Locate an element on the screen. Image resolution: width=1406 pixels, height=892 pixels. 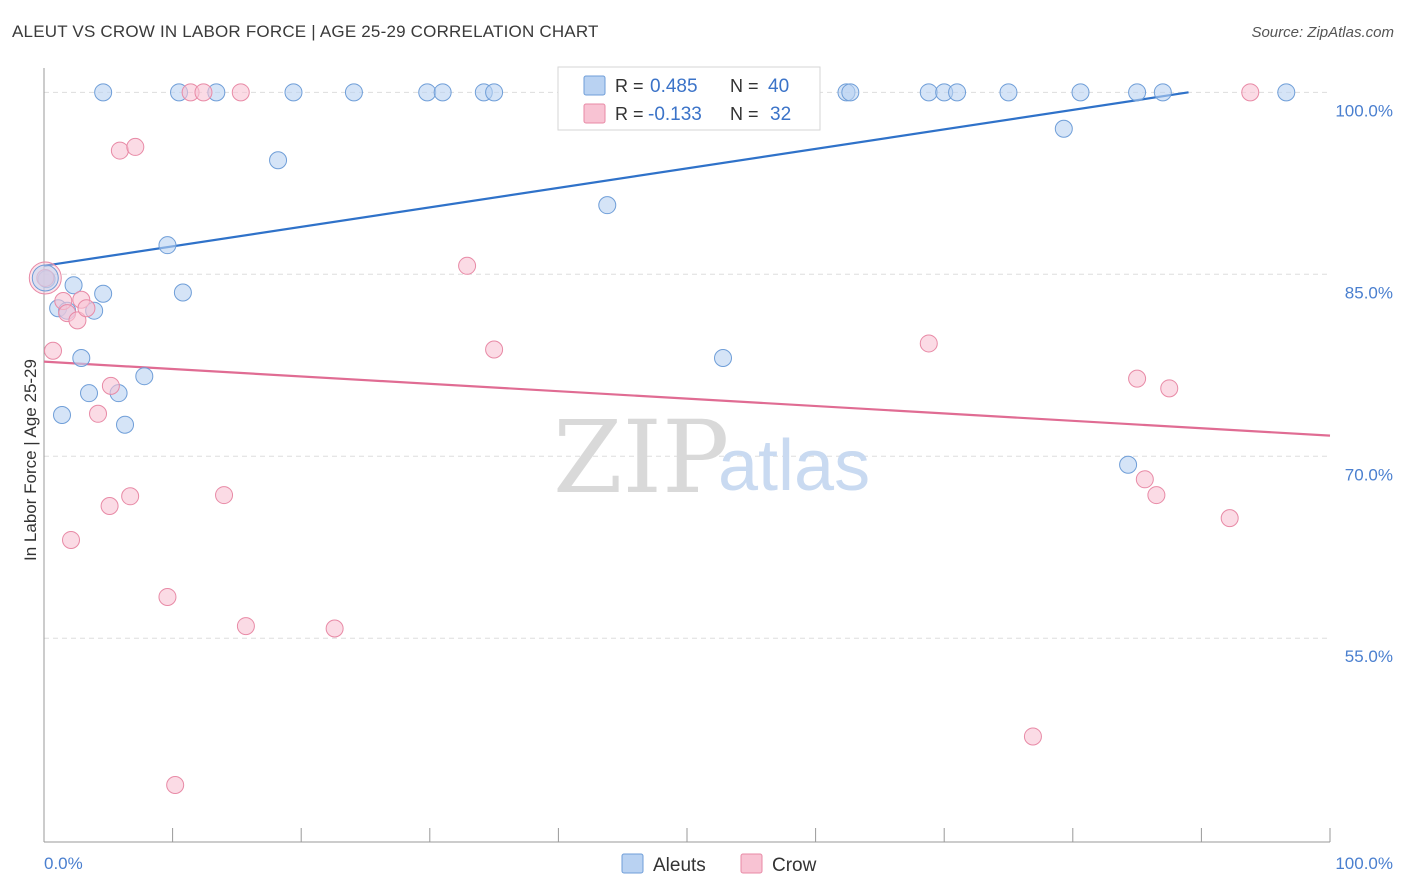
data-point-aleut-large is located at coordinates (45, 278).